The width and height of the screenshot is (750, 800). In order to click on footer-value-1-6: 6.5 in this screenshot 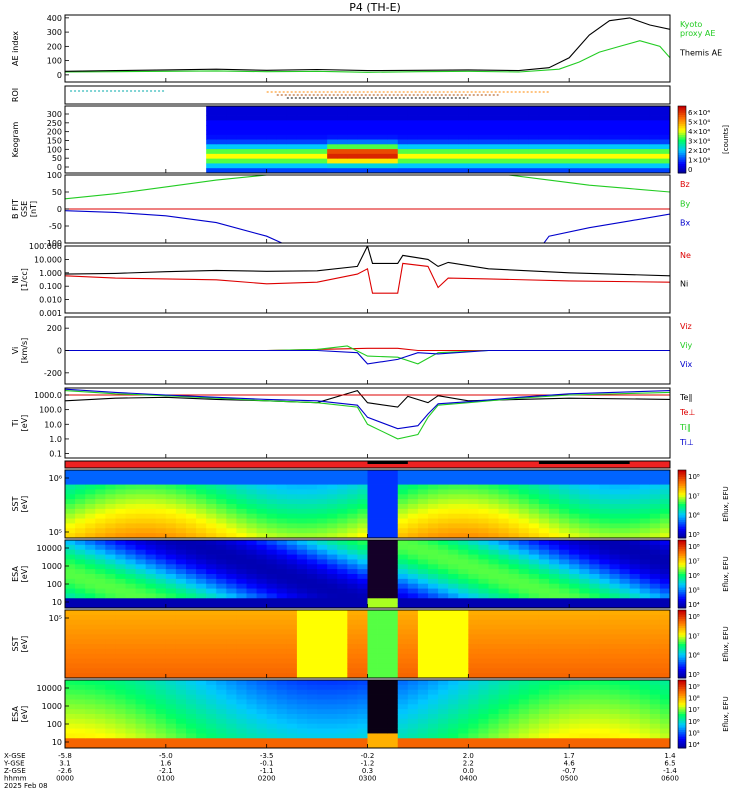, I will do `click(669, 764)`.